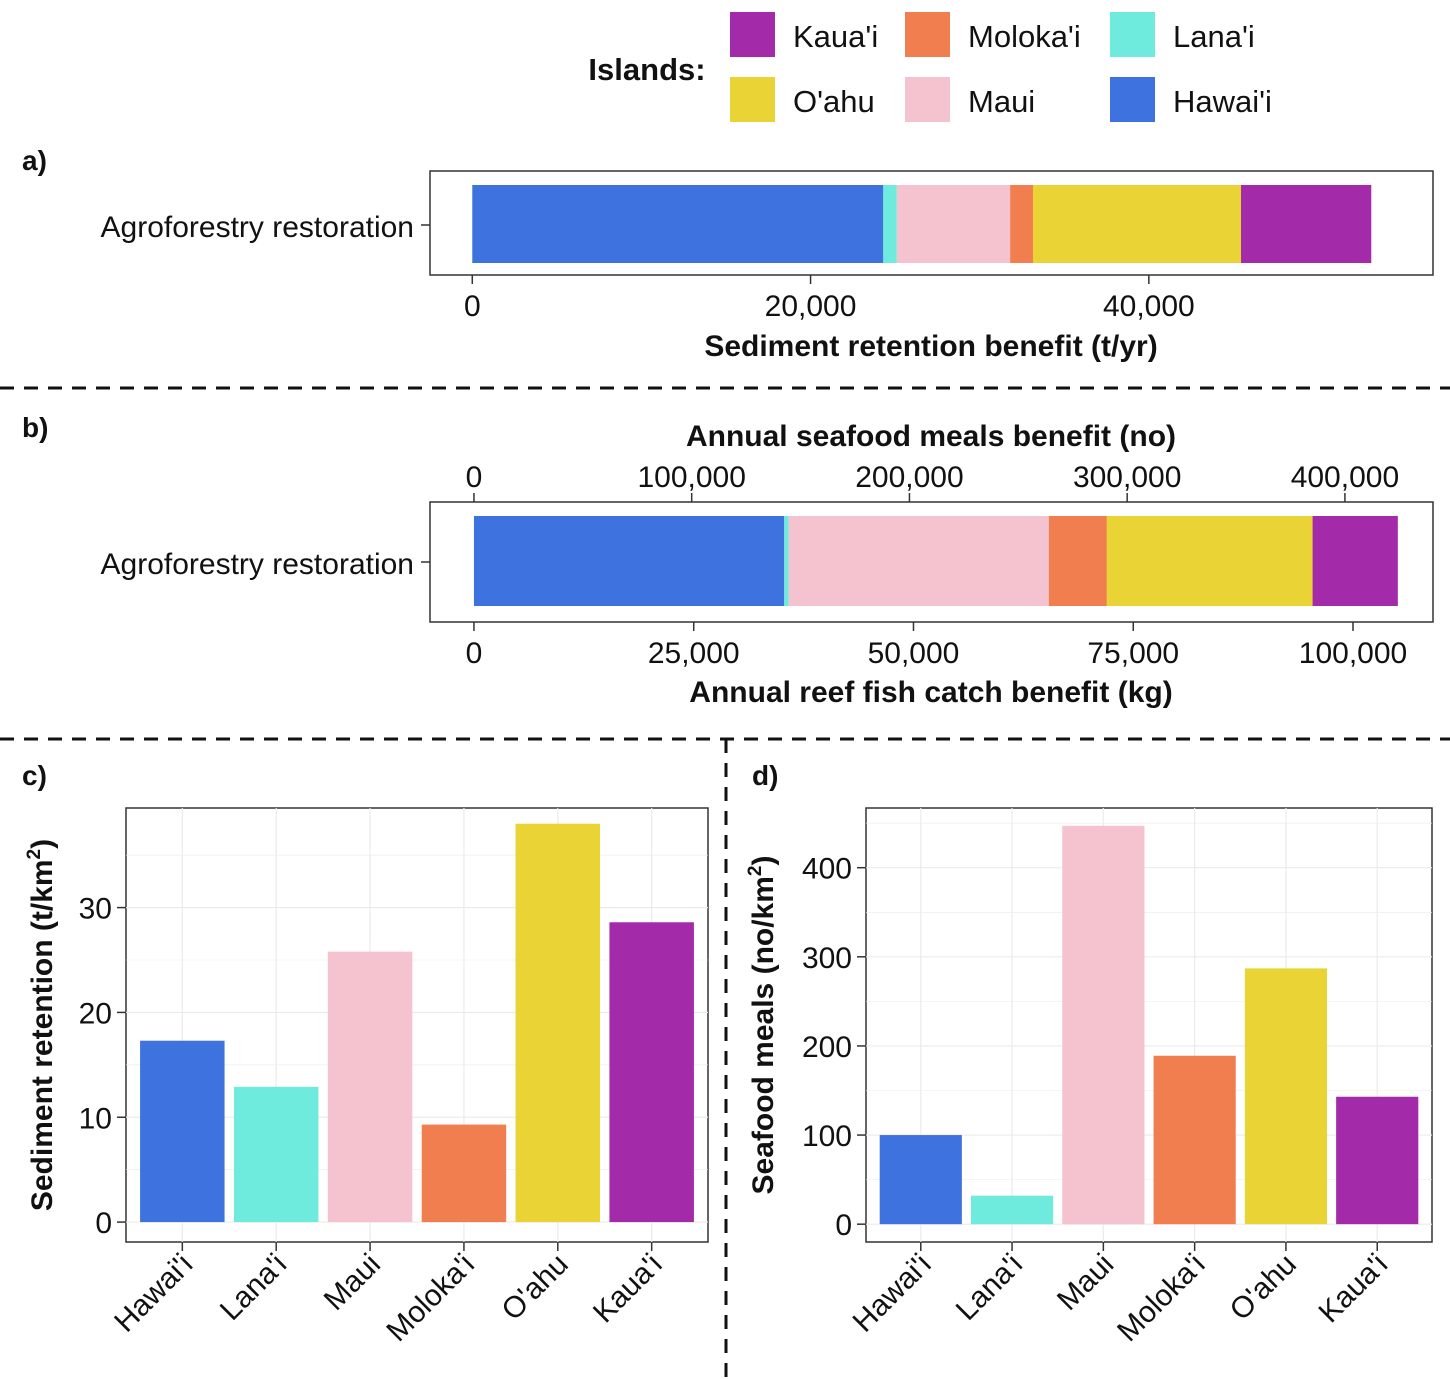  Describe the element at coordinates (1024, 36) in the screenshot. I see `legend-label-moloka-i: Moloka'i` at that location.